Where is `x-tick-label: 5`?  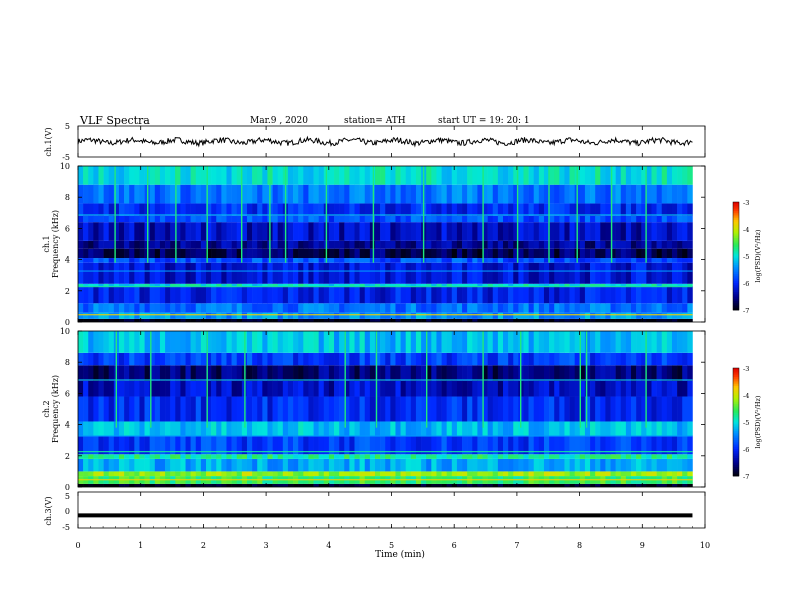
x-tick-label: 5 is located at coordinates (391, 545).